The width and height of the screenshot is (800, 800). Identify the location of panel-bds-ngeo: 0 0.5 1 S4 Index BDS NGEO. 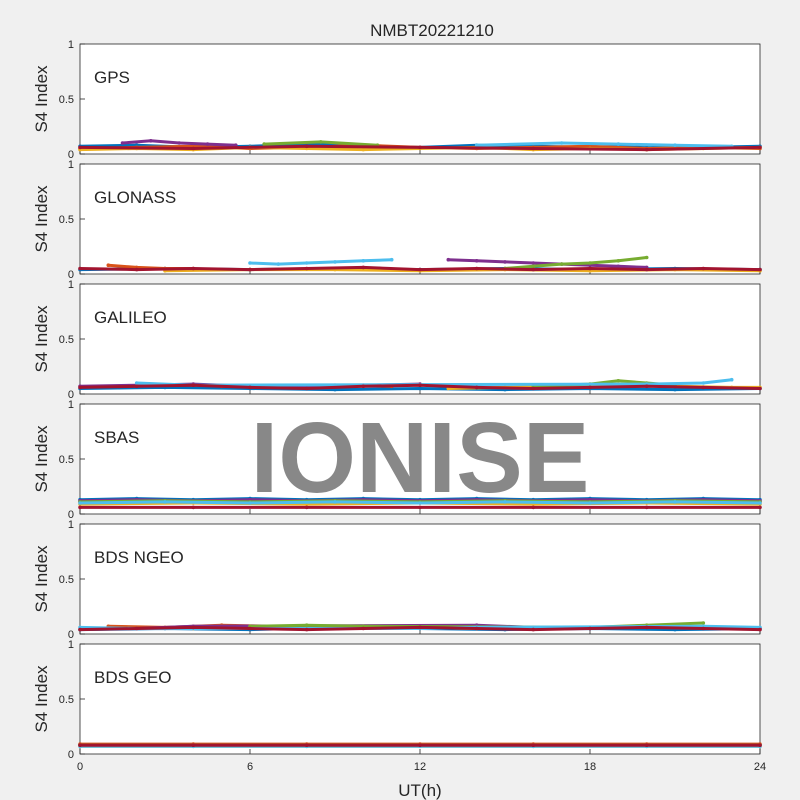
(397, 580).